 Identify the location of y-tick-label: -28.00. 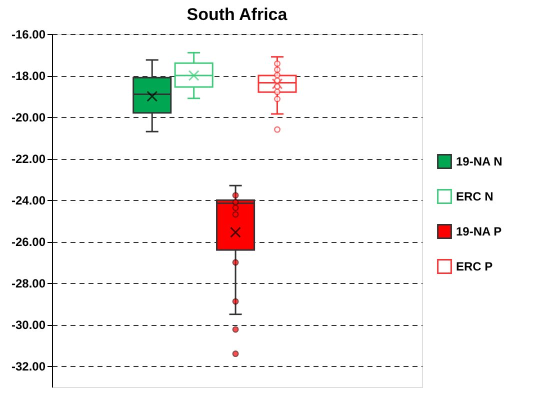
(28, 283).